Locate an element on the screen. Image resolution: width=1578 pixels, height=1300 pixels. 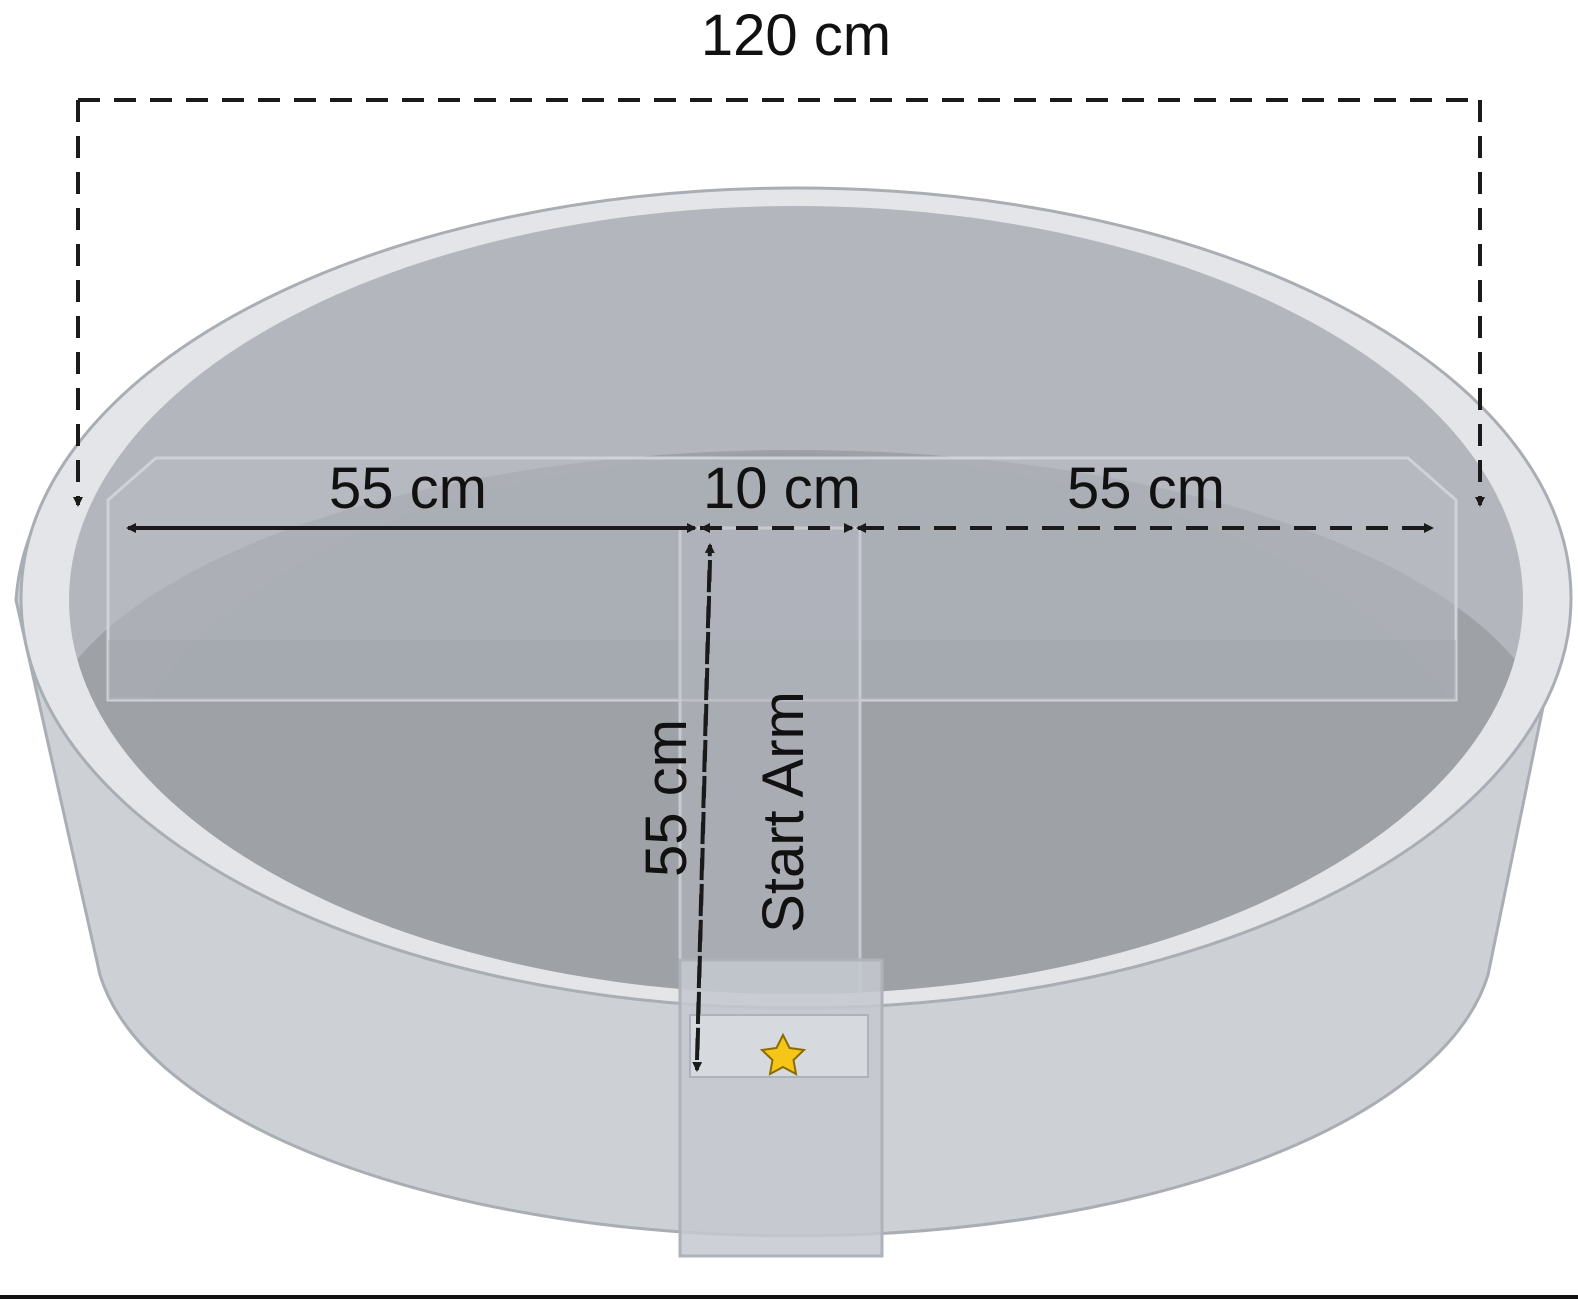
start-arm-label: Start Arm is located at coordinates (783, 812).